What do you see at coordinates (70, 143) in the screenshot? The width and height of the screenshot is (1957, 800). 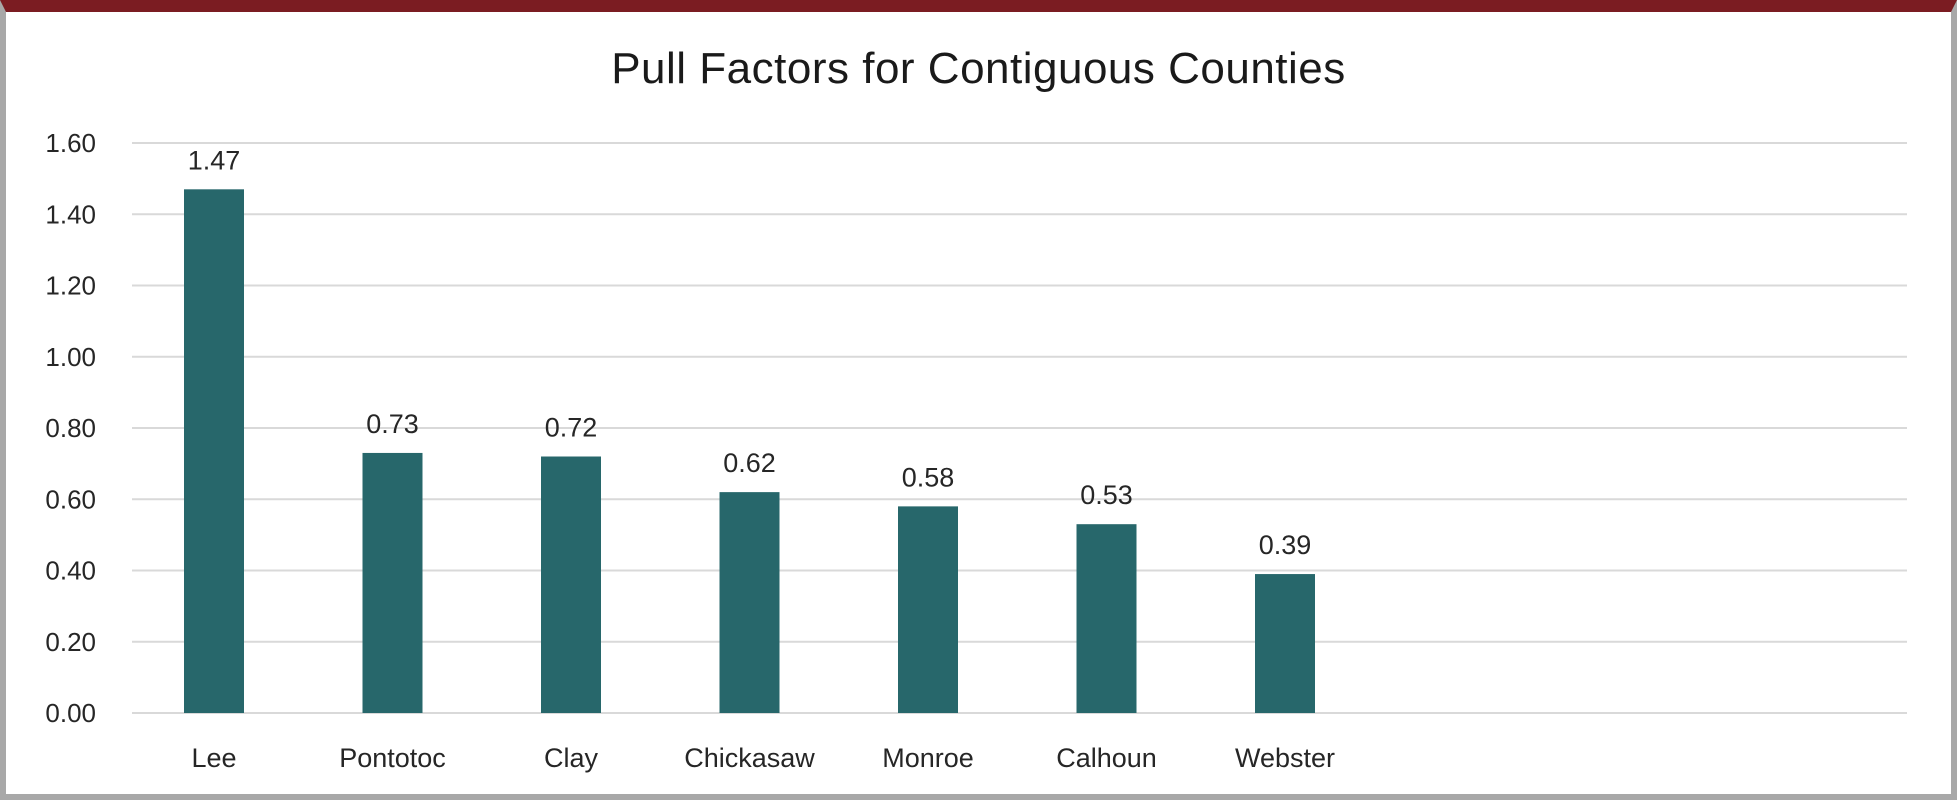 I see `y-tick-label: 1.60` at bounding box center [70, 143].